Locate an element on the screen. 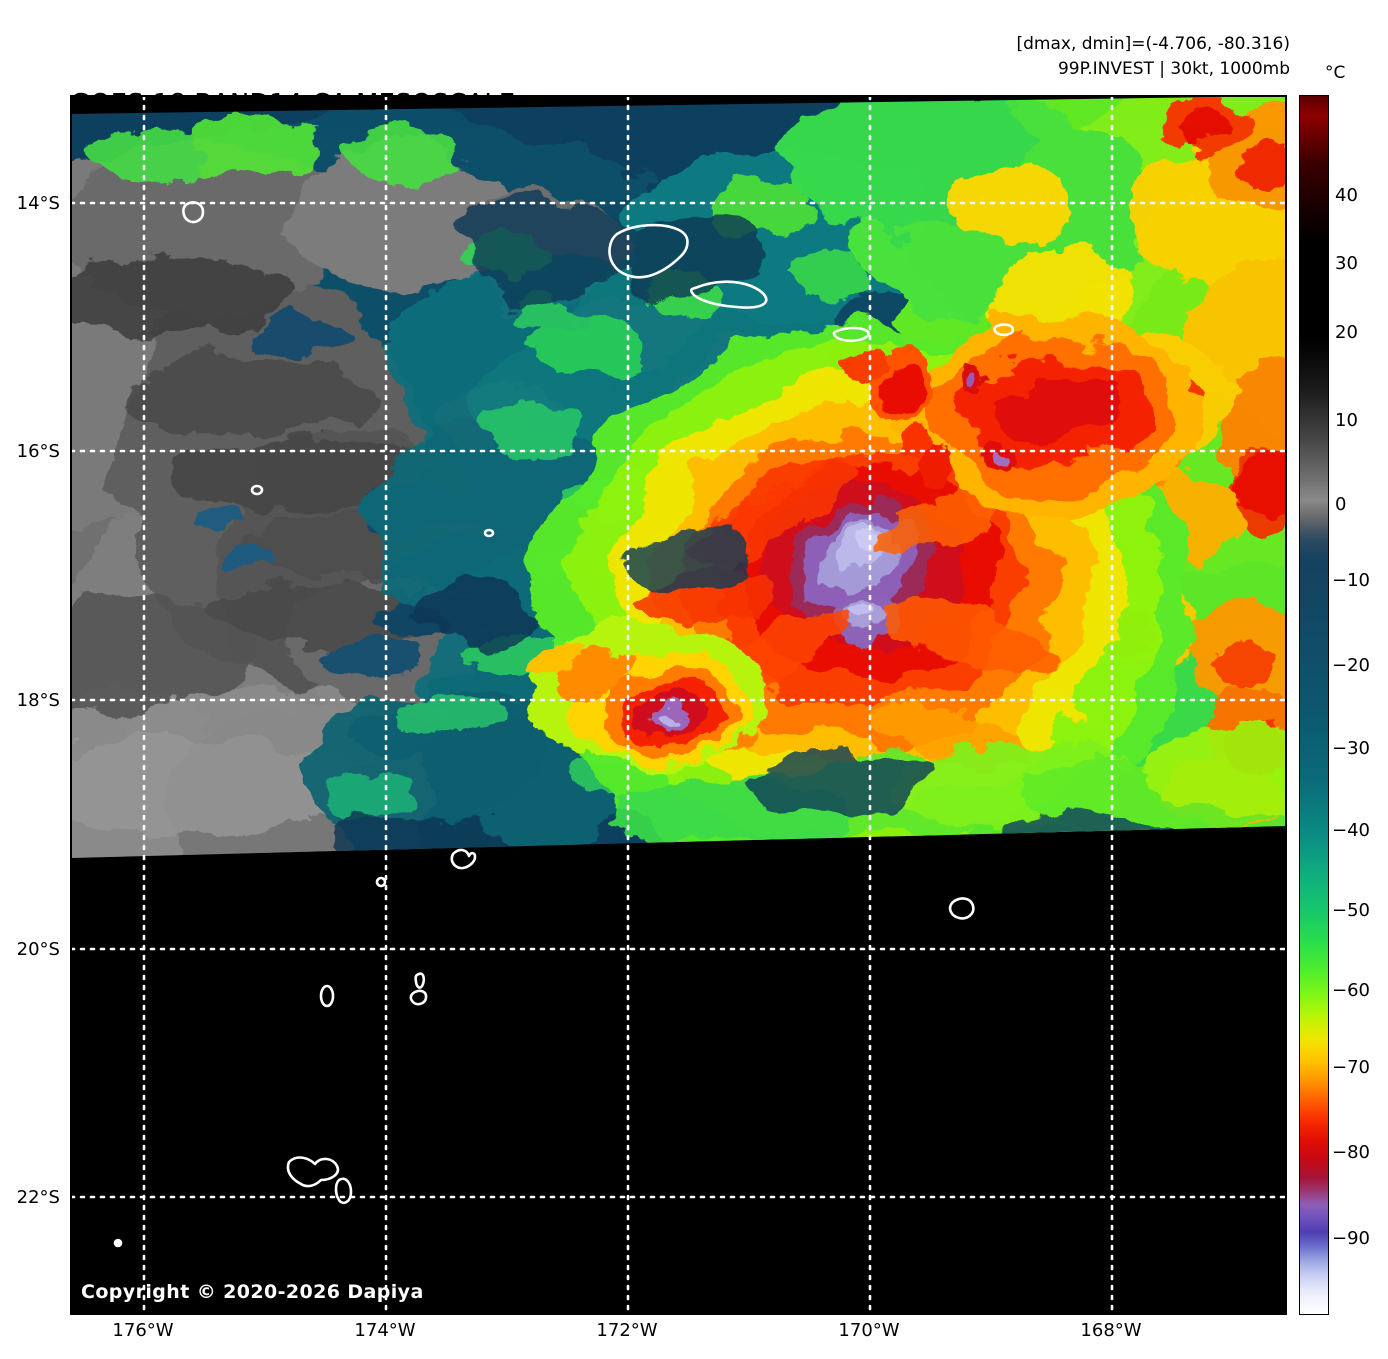 The width and height of the screenshot is (1388, 1359). temperature-colorbar is located at coordinates (1314, 705).